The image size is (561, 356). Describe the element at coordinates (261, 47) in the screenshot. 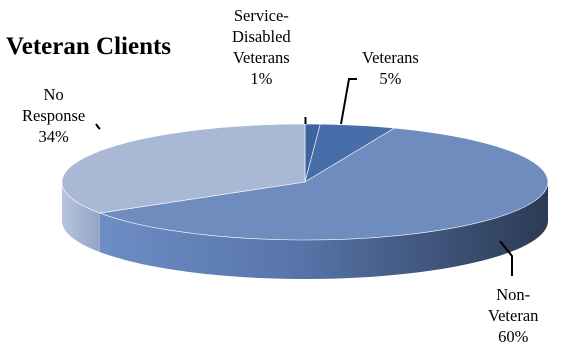

I see `slice-label-service-disabled: Service- Disabled Veterans 1%` at that location.